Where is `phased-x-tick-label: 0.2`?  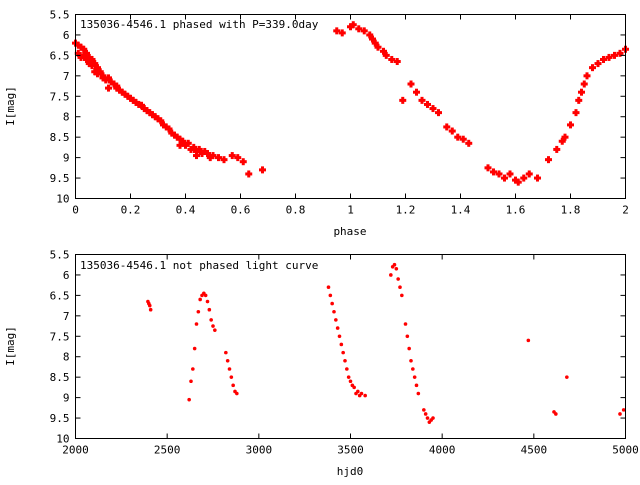
phased-x-tick-label: 0.2 is located at coordinates (131, 210).